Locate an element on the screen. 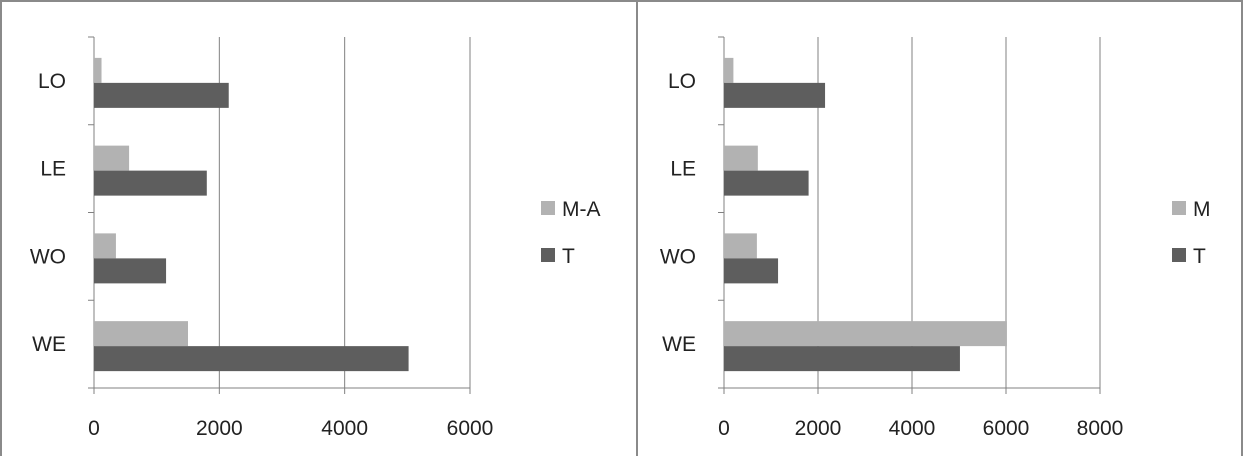 The image size is (1243, 456). x-tick-label: 8000 is located at coordinates (1100, 428).